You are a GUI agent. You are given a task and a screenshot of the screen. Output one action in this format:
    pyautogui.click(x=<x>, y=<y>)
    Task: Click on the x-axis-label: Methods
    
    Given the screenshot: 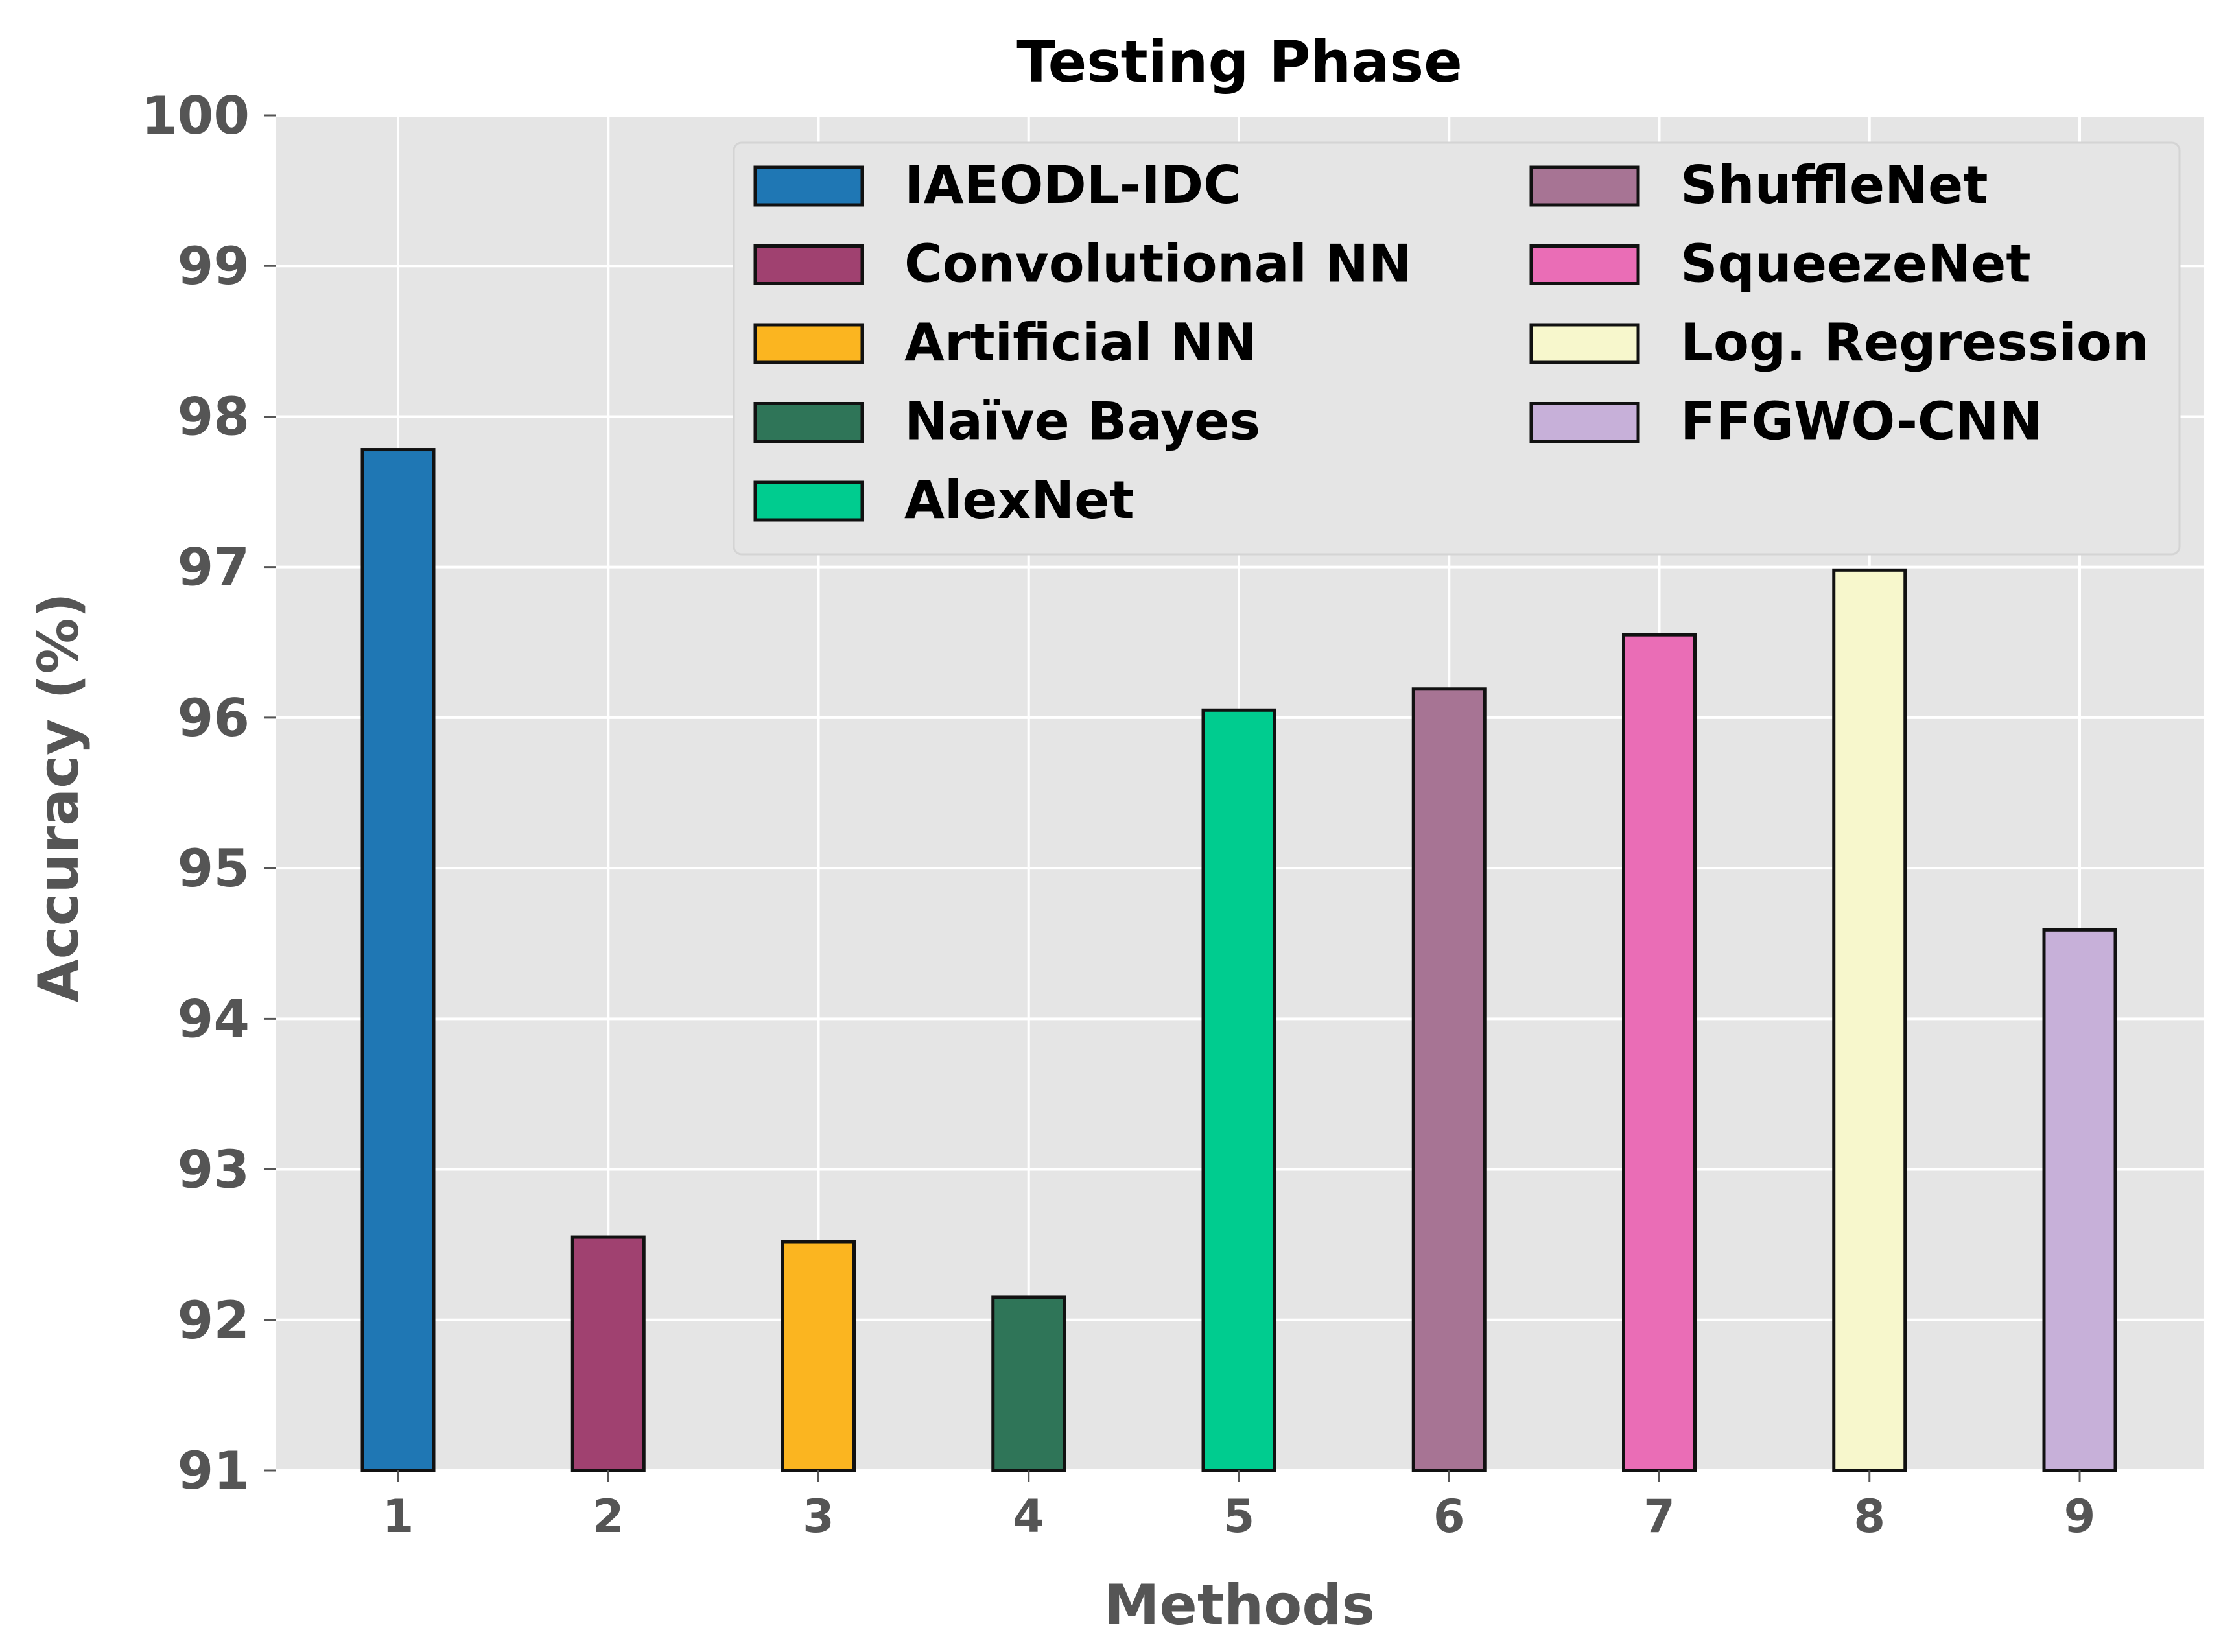 What is the action you would take?
    pyautogui.click(x=1239, y=1606)
    